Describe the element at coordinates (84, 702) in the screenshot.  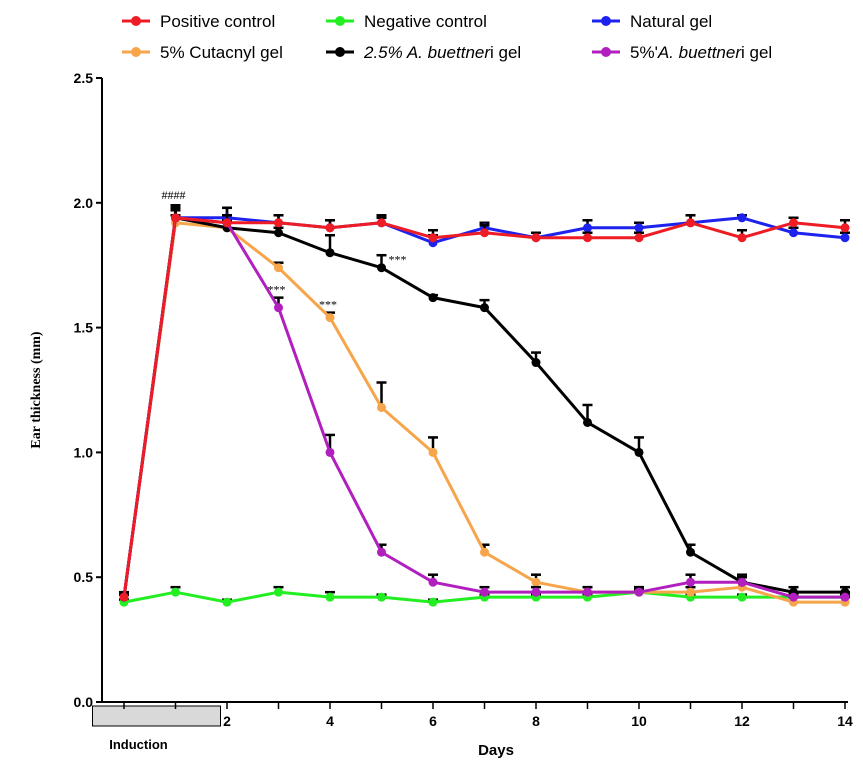
I see `y-tick-label: 0.0` at that location.